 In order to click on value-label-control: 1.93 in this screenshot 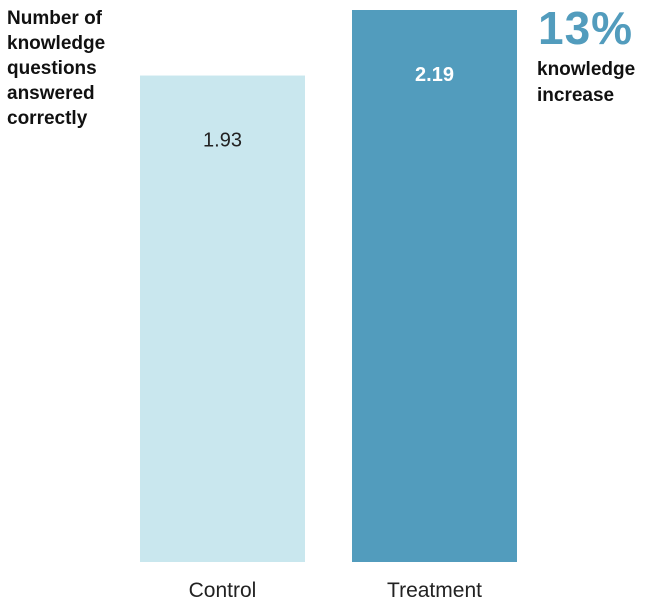, I will do `click(222, 141)`.